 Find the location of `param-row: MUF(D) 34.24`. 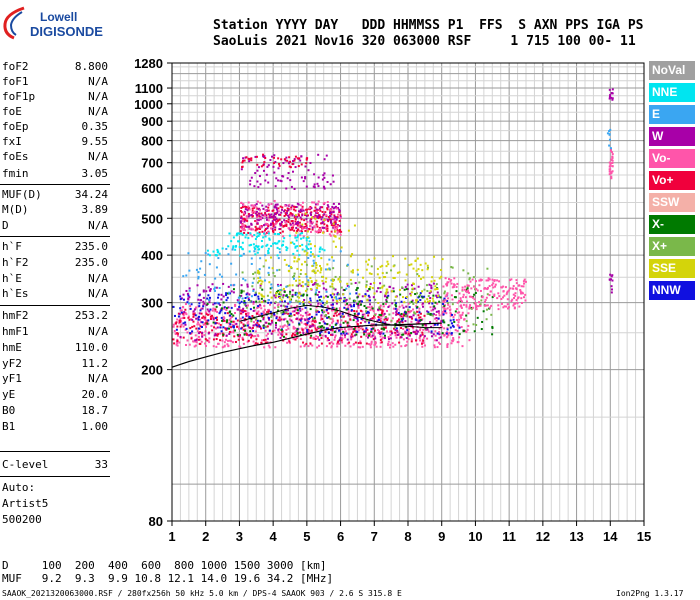

param-row: MUF(D) 34.24 is located at coordinates (55, 195).